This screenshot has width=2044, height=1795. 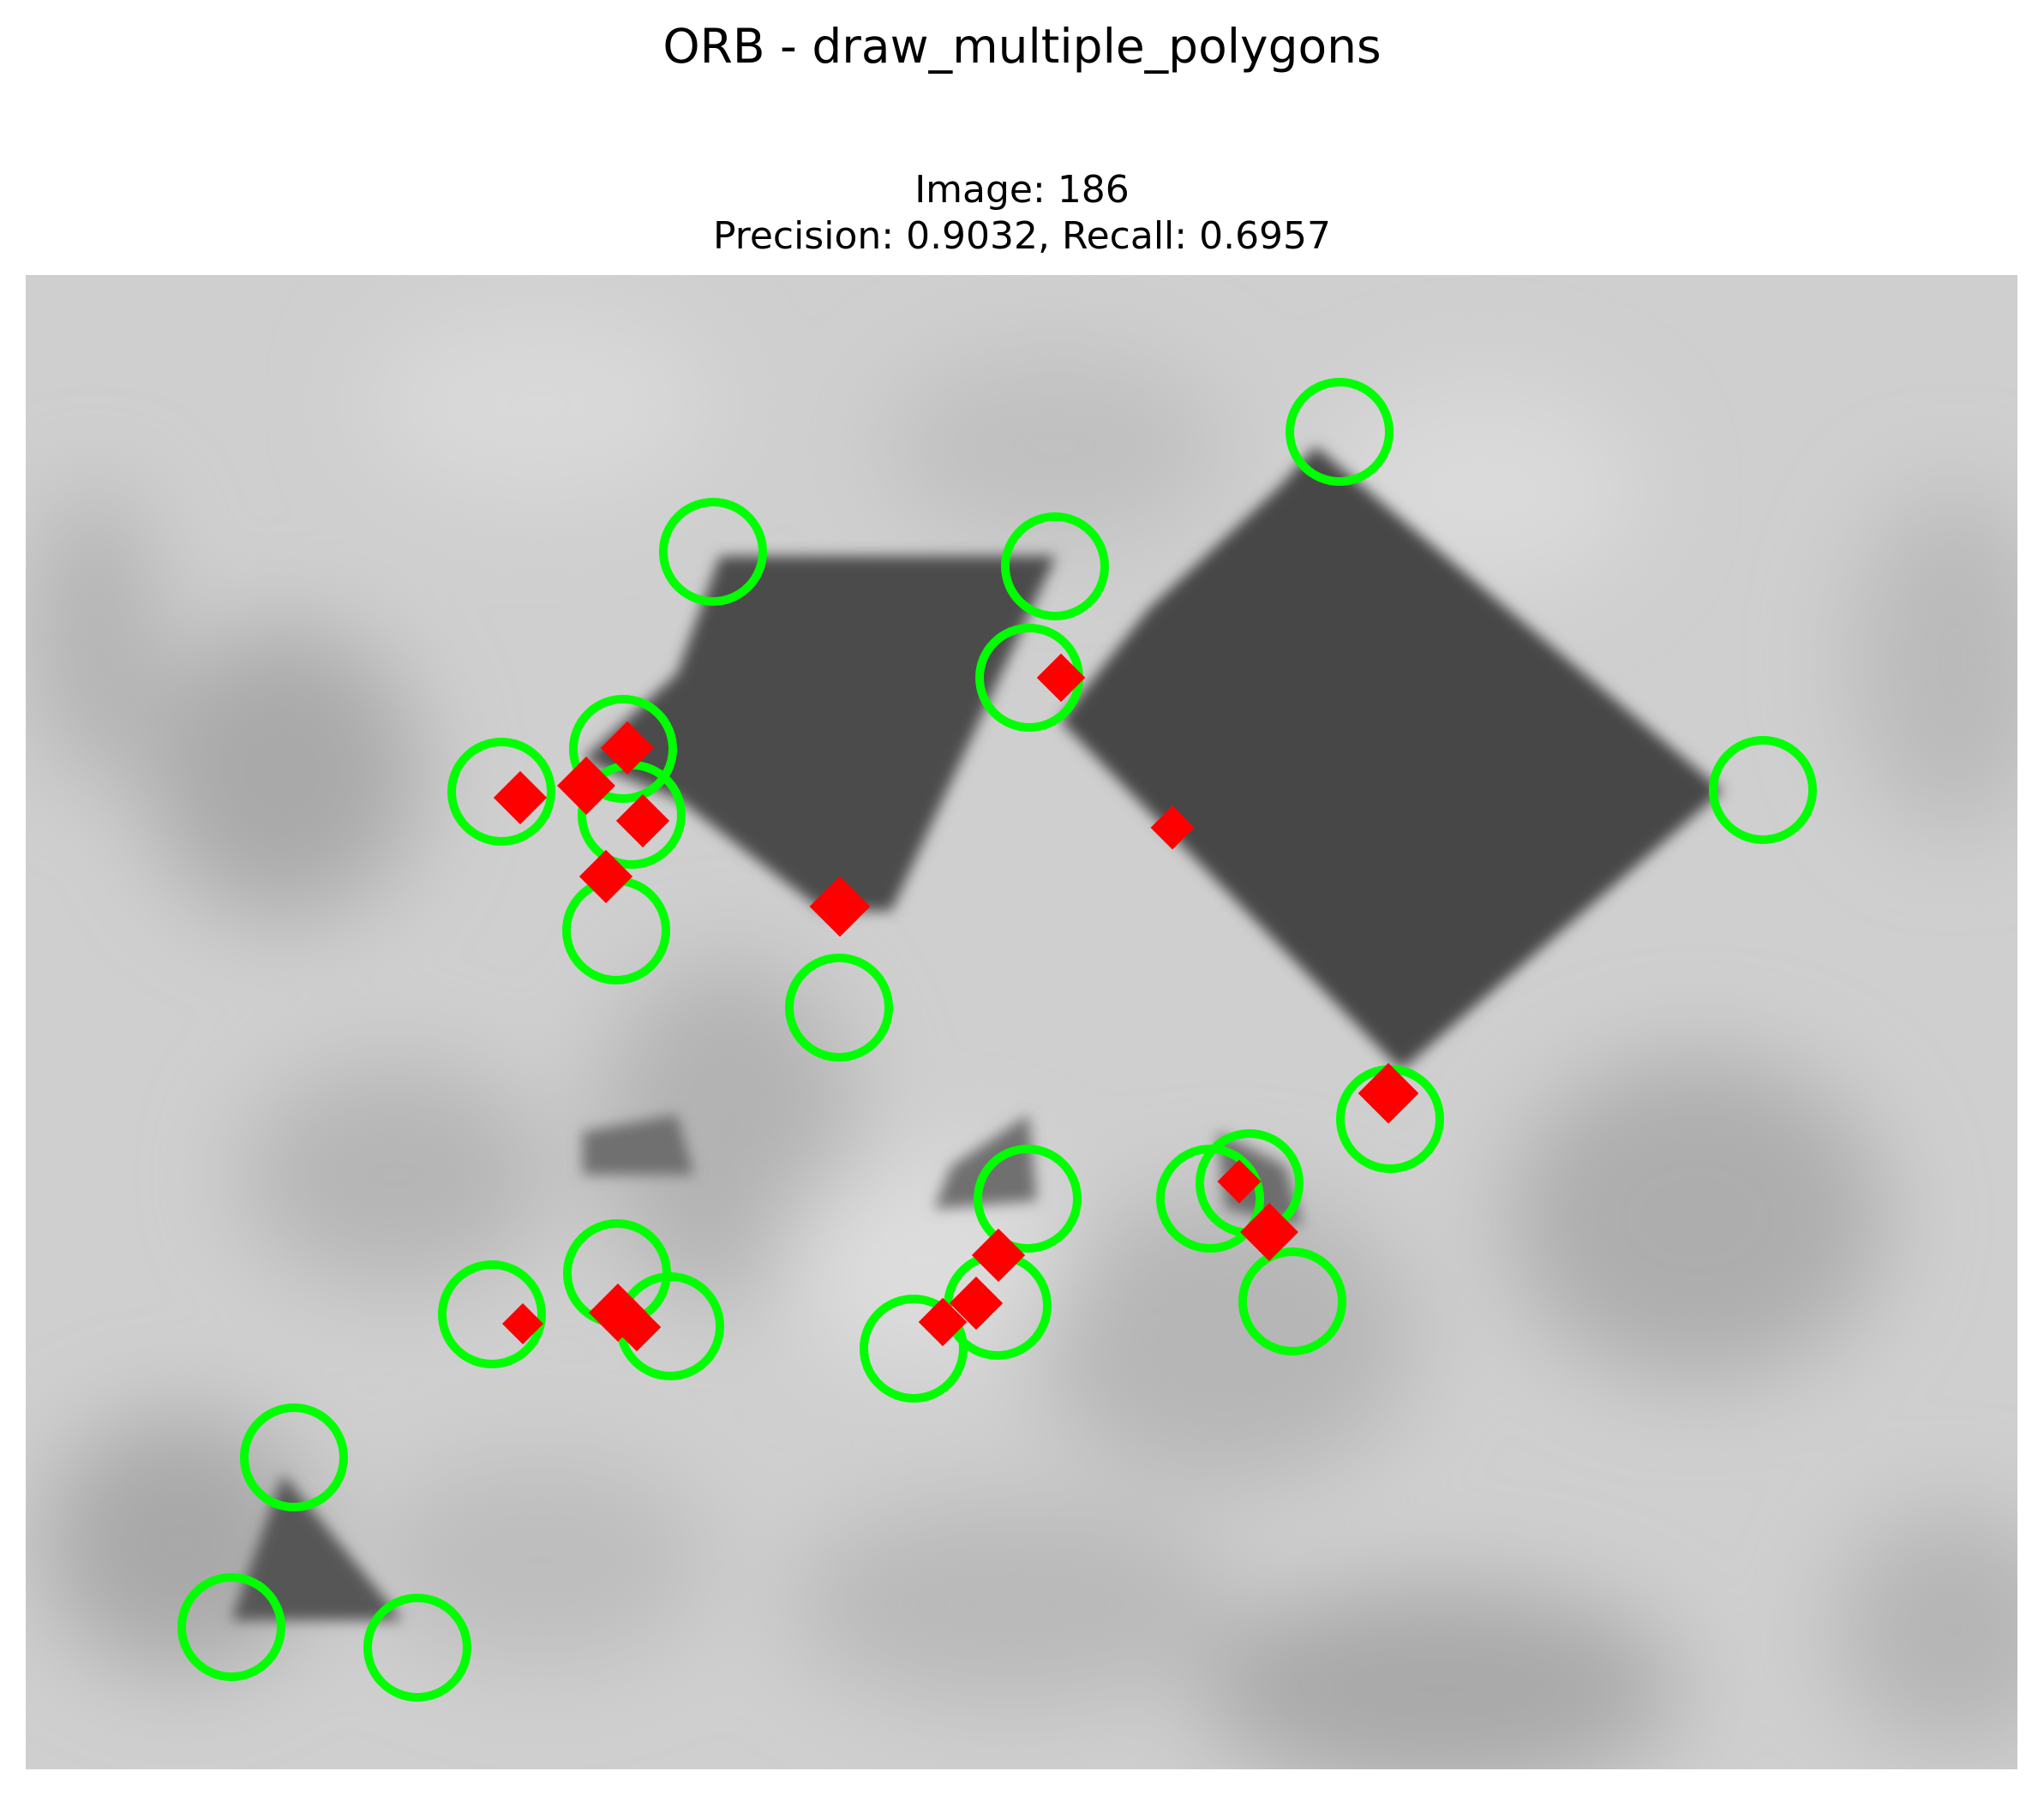 What do you see at coordinates (1022, 236) in the screenshot?
I see `metrics-label: Precision: 0.9032, Recall: 0.6957` at bounding box center [1022, 236].